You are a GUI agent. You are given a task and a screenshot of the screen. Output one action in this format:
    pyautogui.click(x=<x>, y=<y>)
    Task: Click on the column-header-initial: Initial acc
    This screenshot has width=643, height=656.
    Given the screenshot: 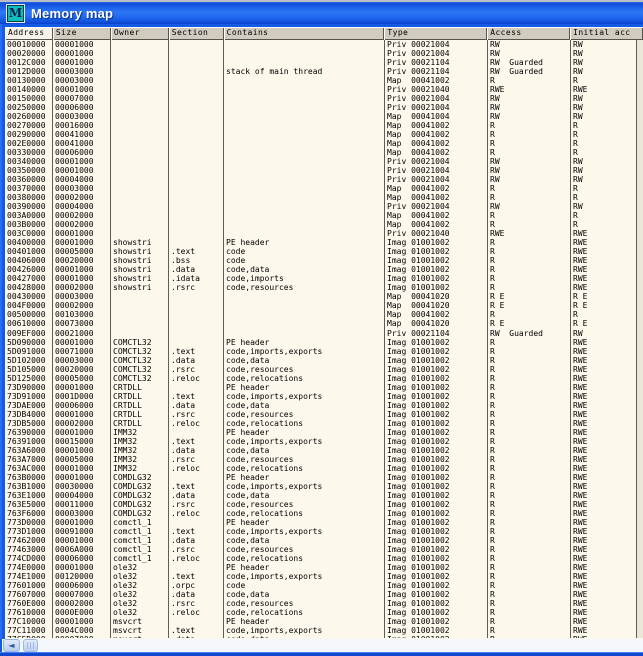 What is the action you would take?
    pyautogui.click(x=606, y=33)
    